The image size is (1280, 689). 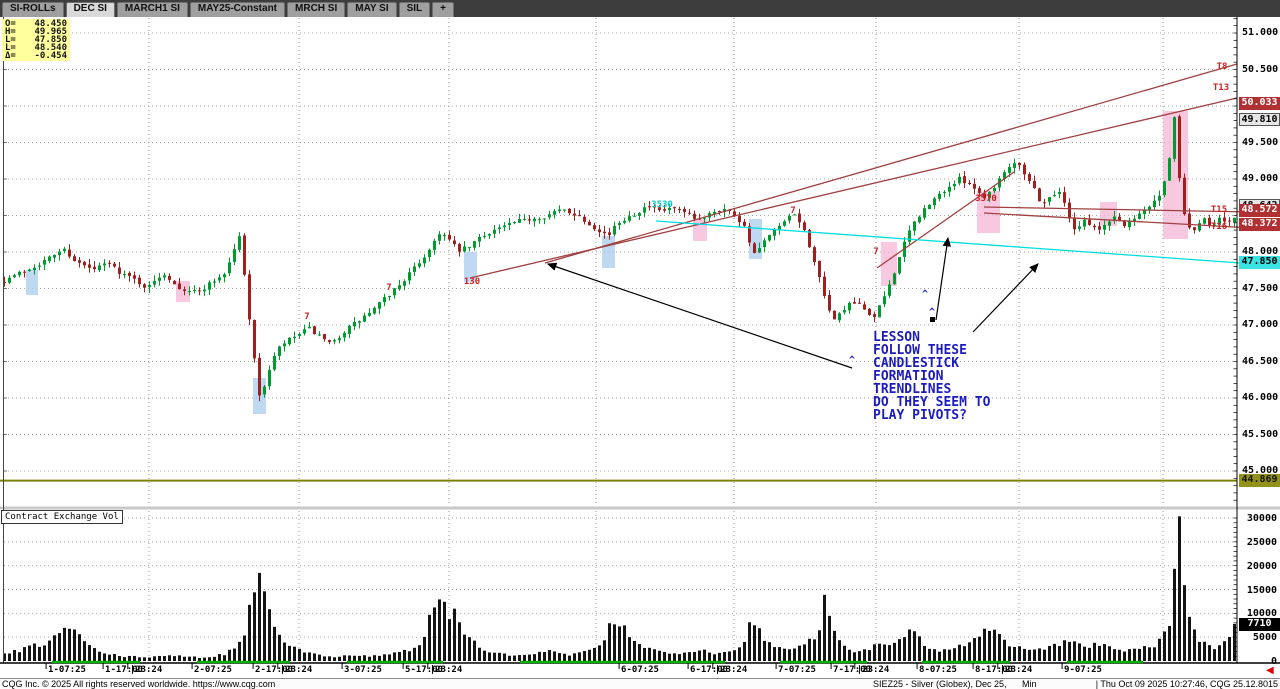 I want to click on tab--: +, so click(x=443, y=9).